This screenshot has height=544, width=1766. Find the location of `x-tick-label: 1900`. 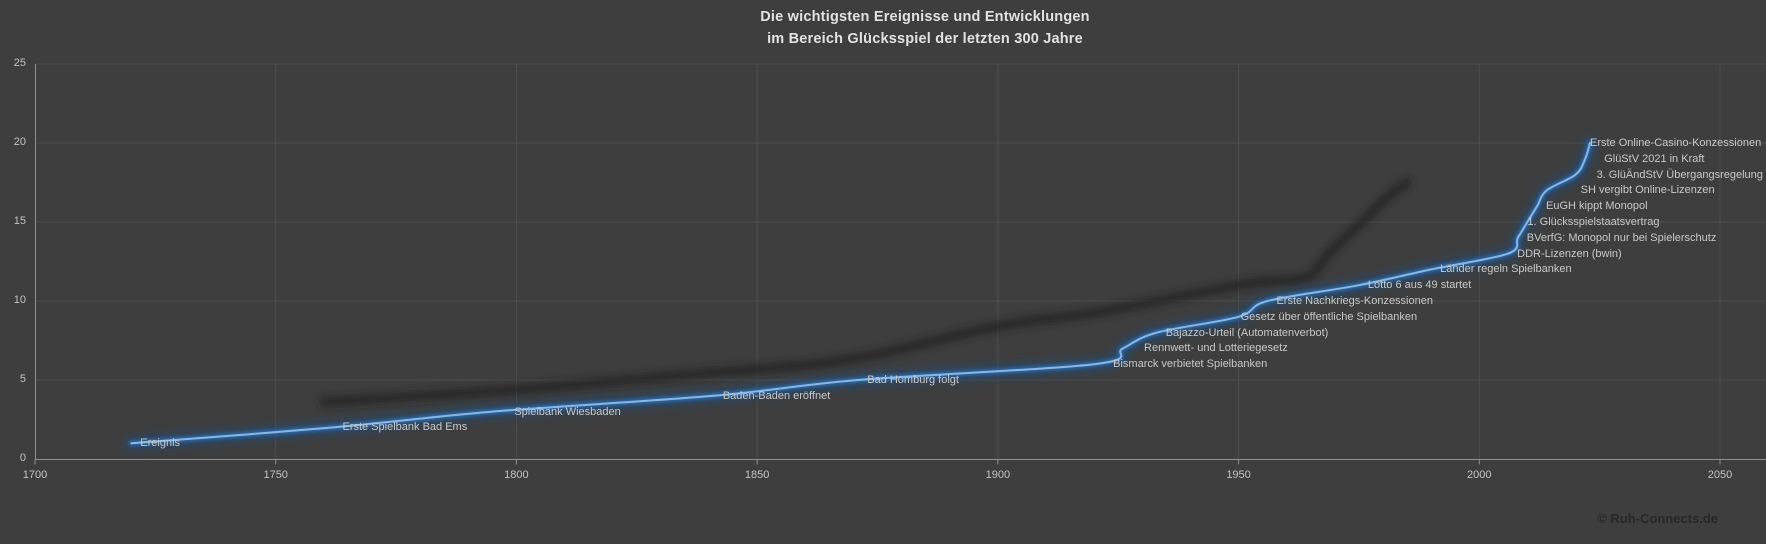

x-tick-label: 1900 is located at coordinates (998, 475).